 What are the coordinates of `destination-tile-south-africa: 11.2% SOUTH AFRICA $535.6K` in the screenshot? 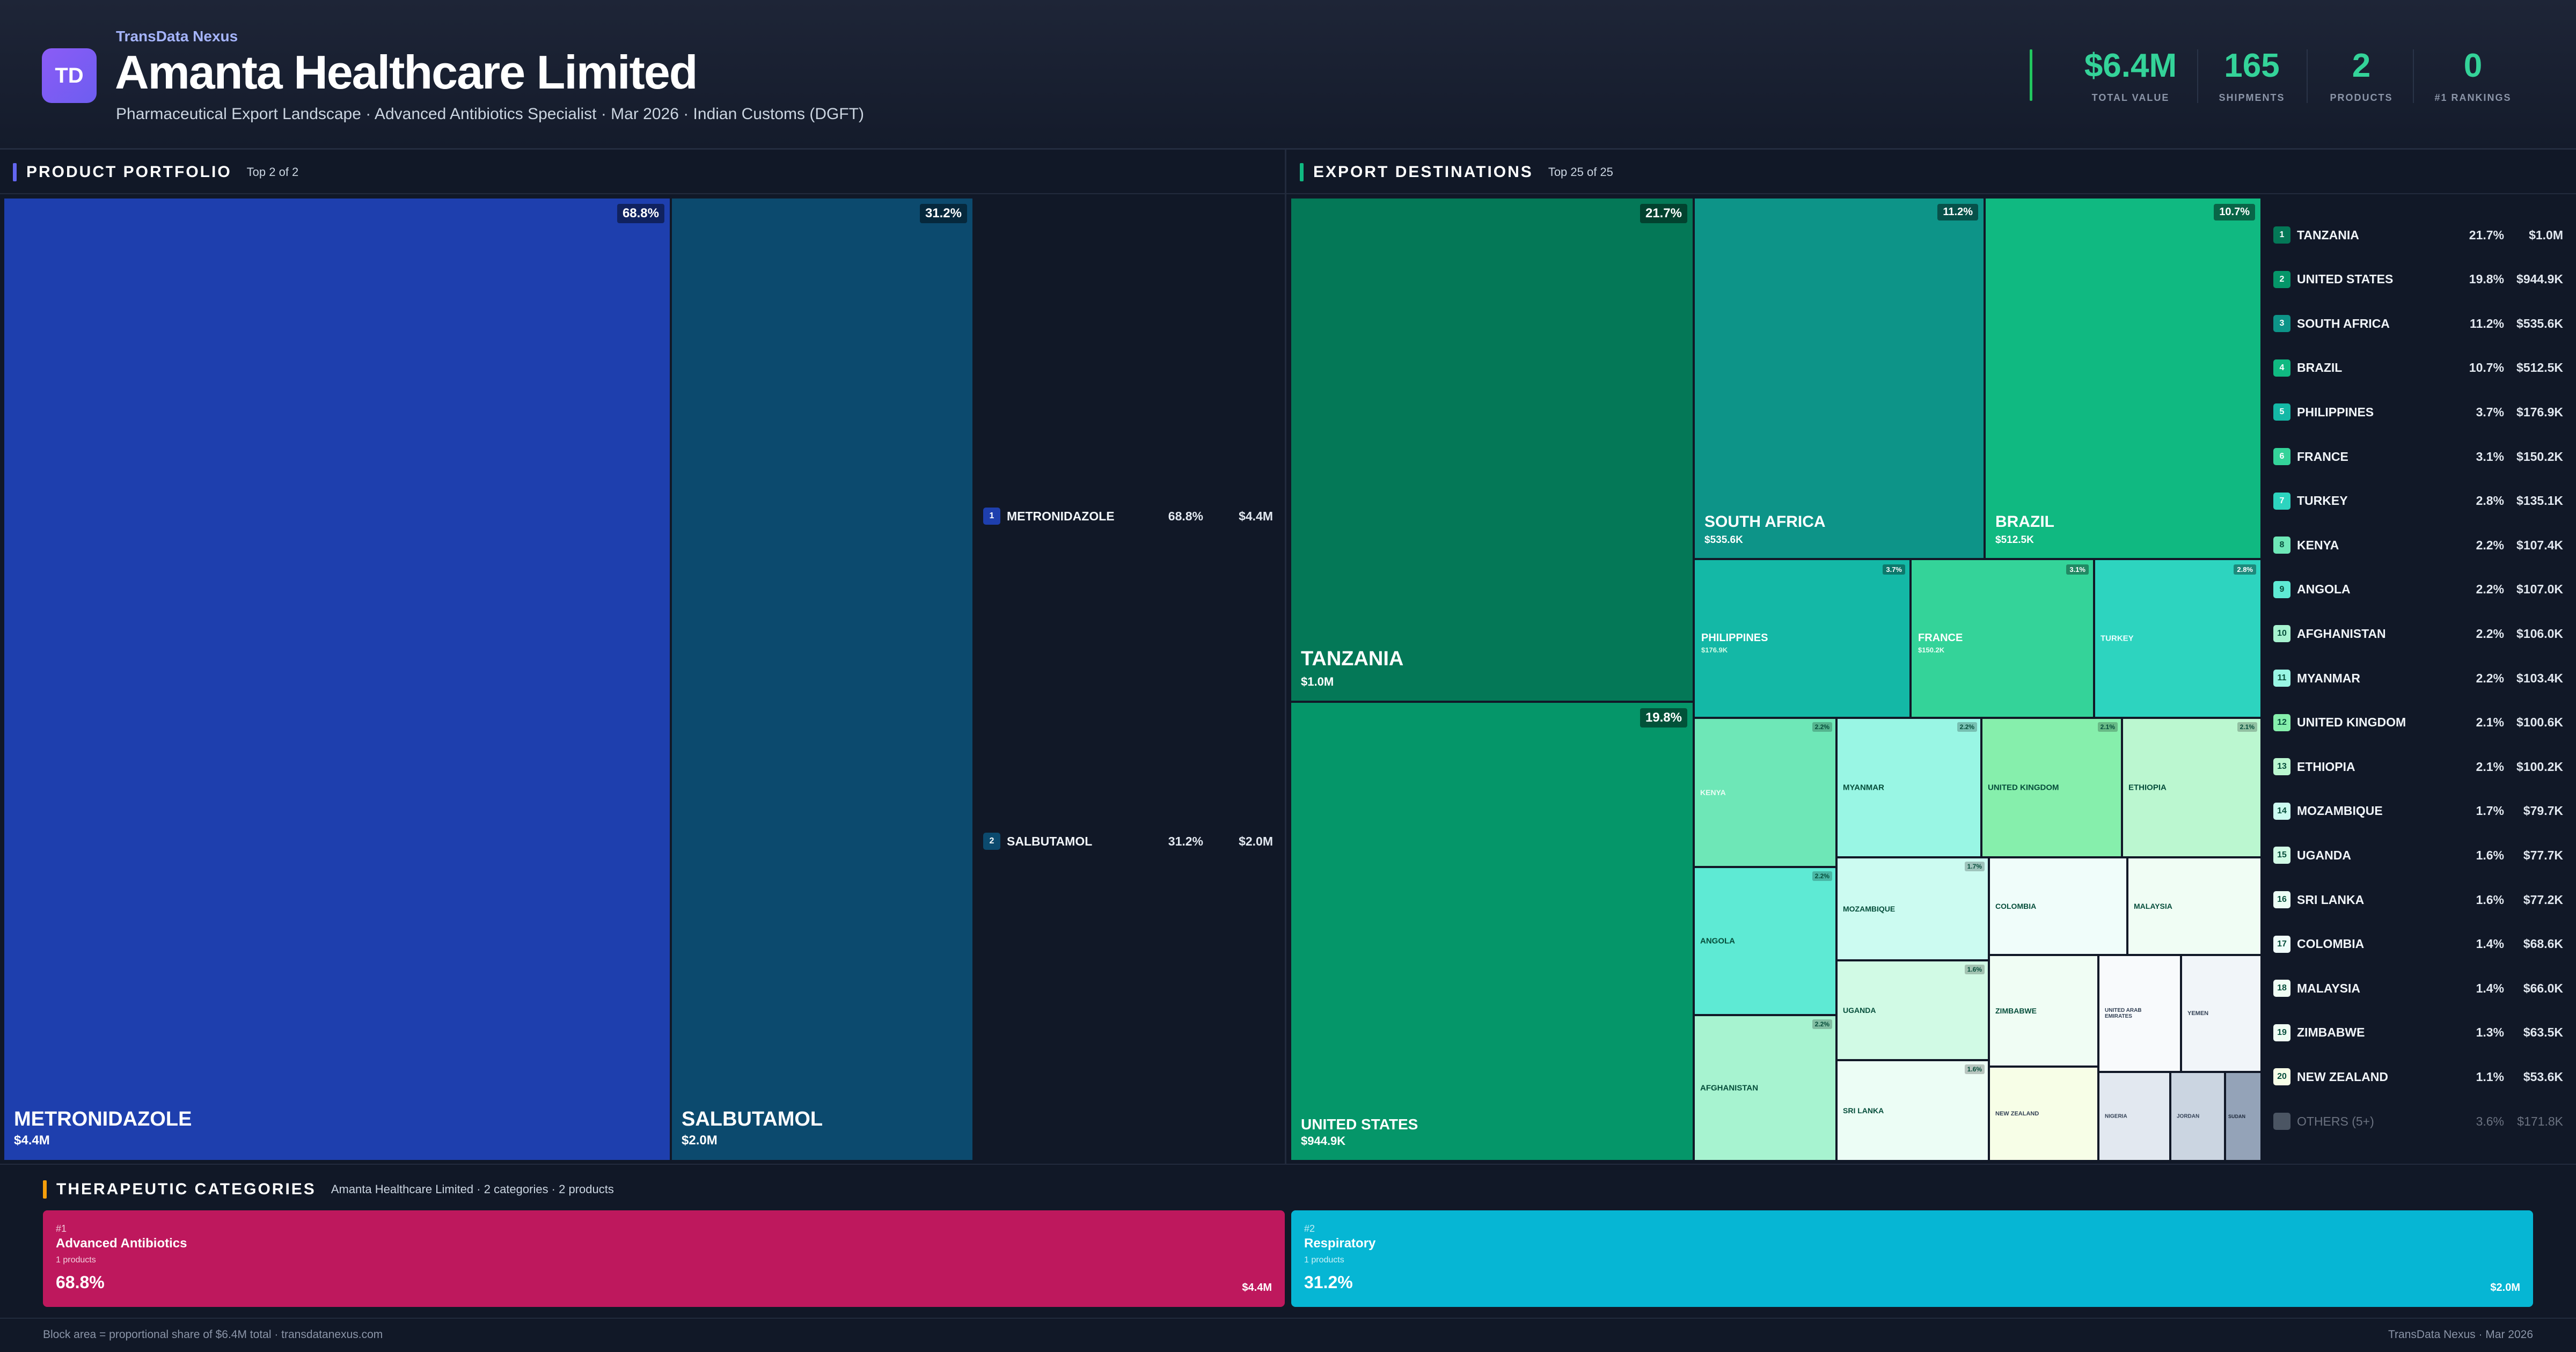 It's located at (1839, 378).